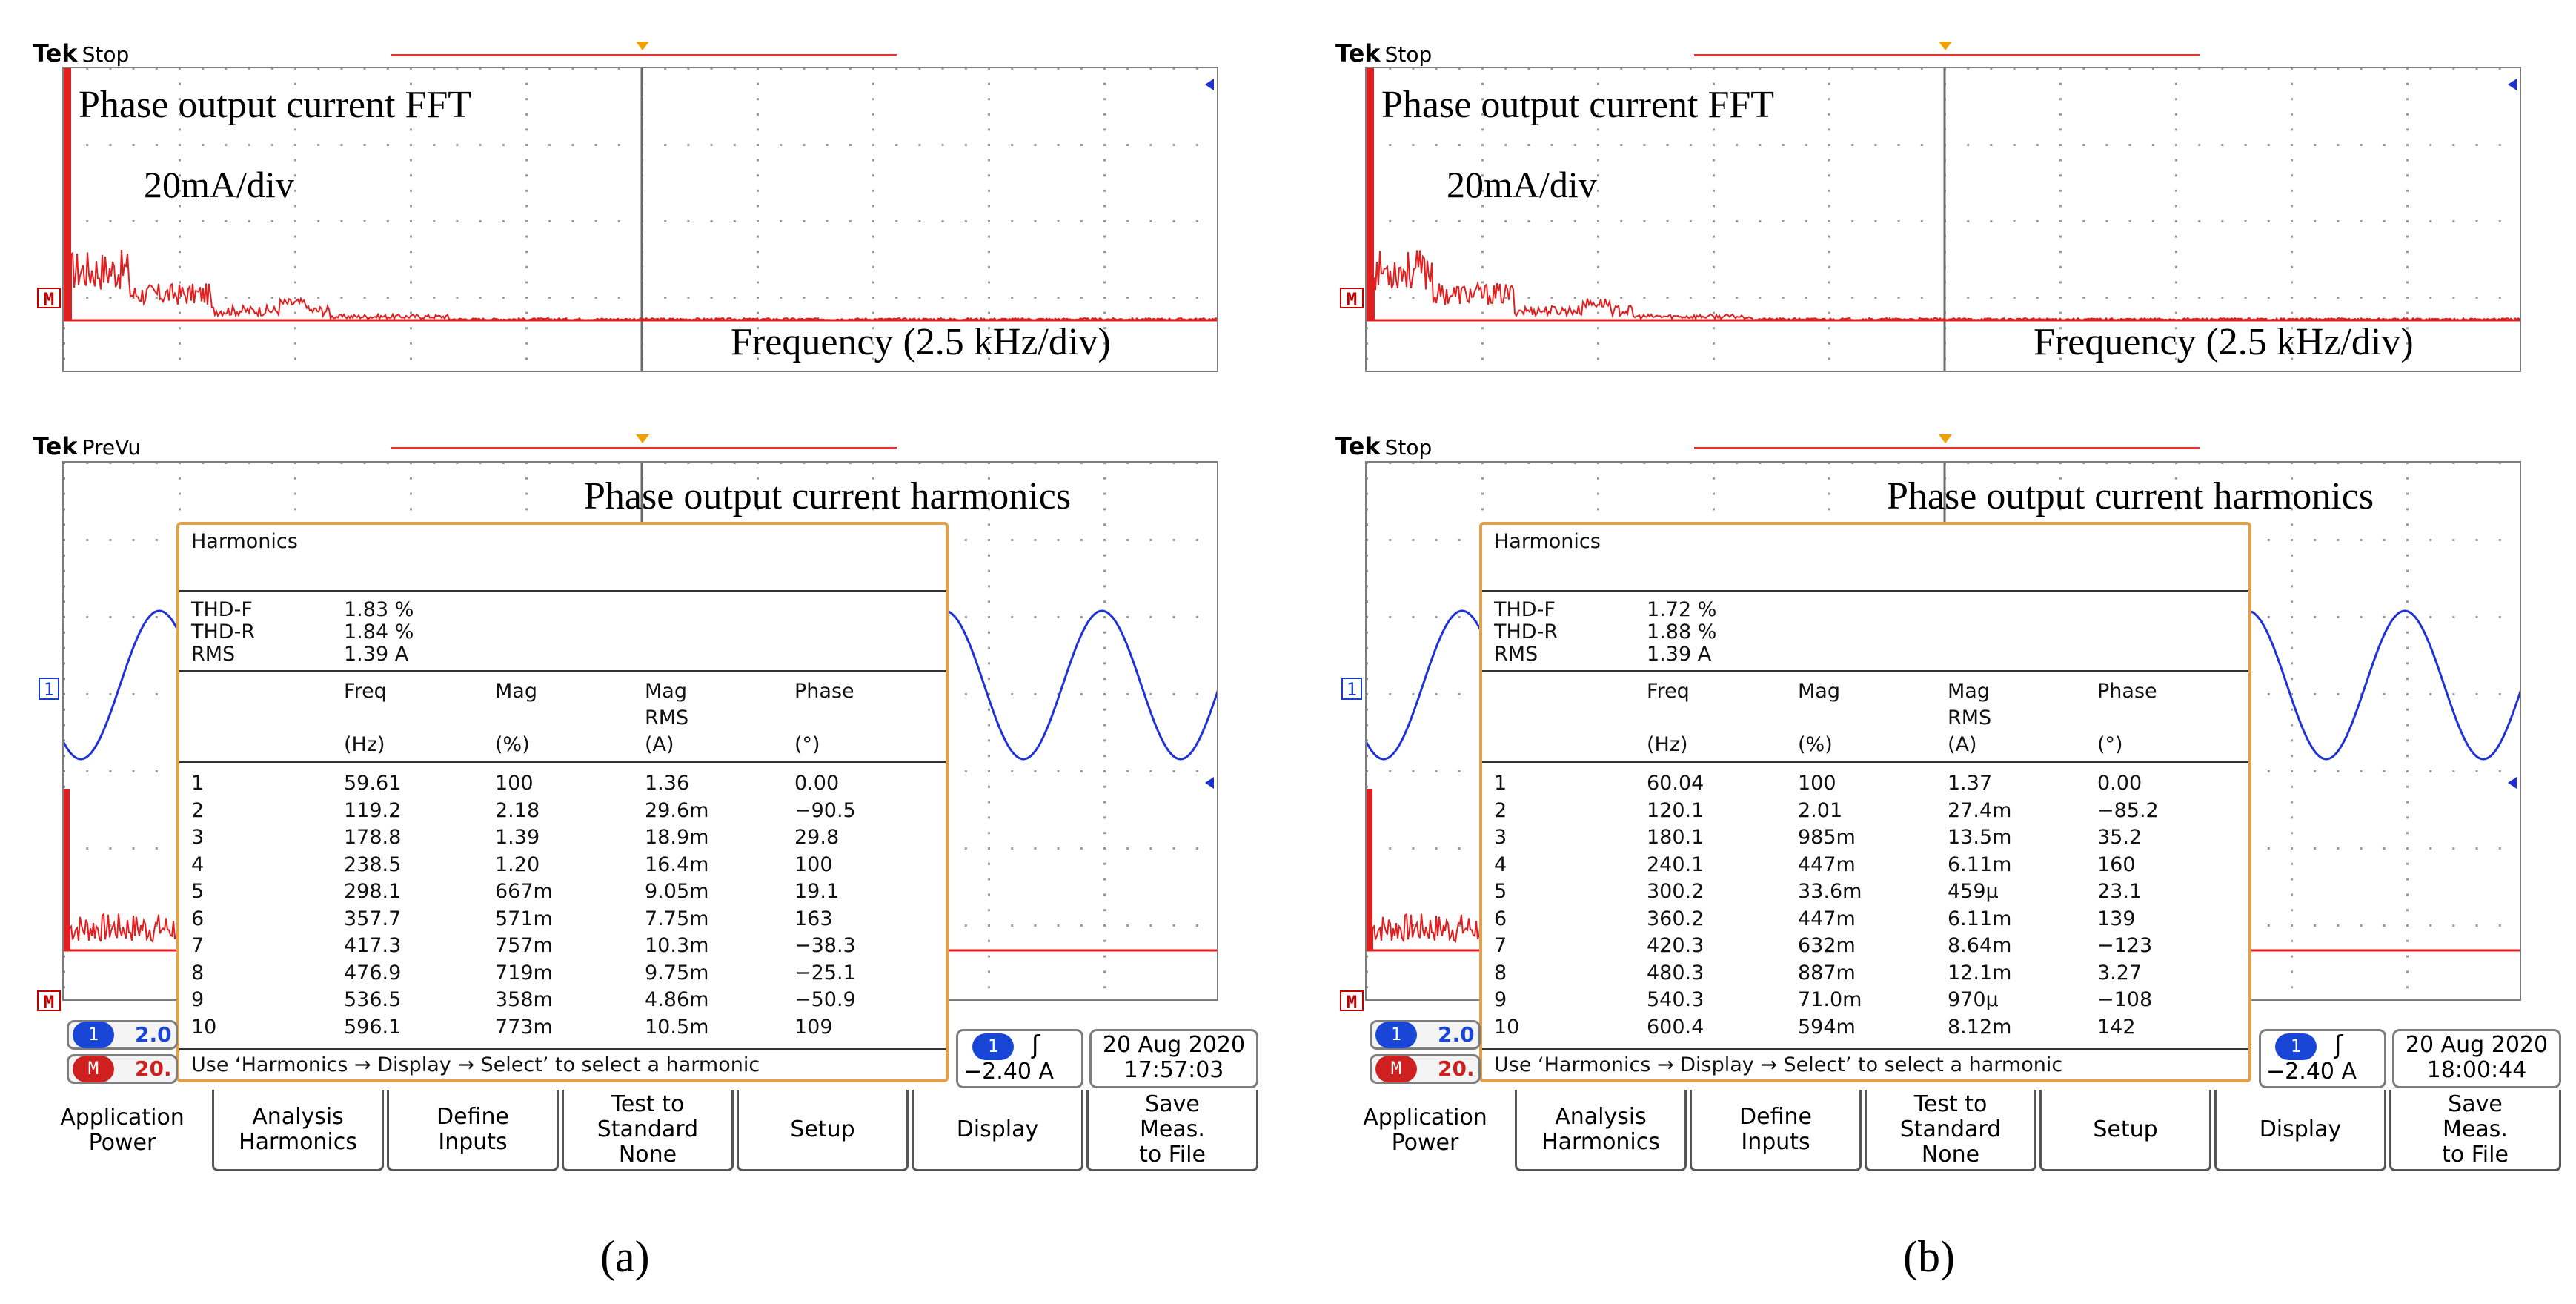 Image resolution: width=2576 pixels, height=1304 pixels. Describe the element at coordinates (1980, 973) in the screenshot. I see `cell-magrms: 12.1m` at that location.